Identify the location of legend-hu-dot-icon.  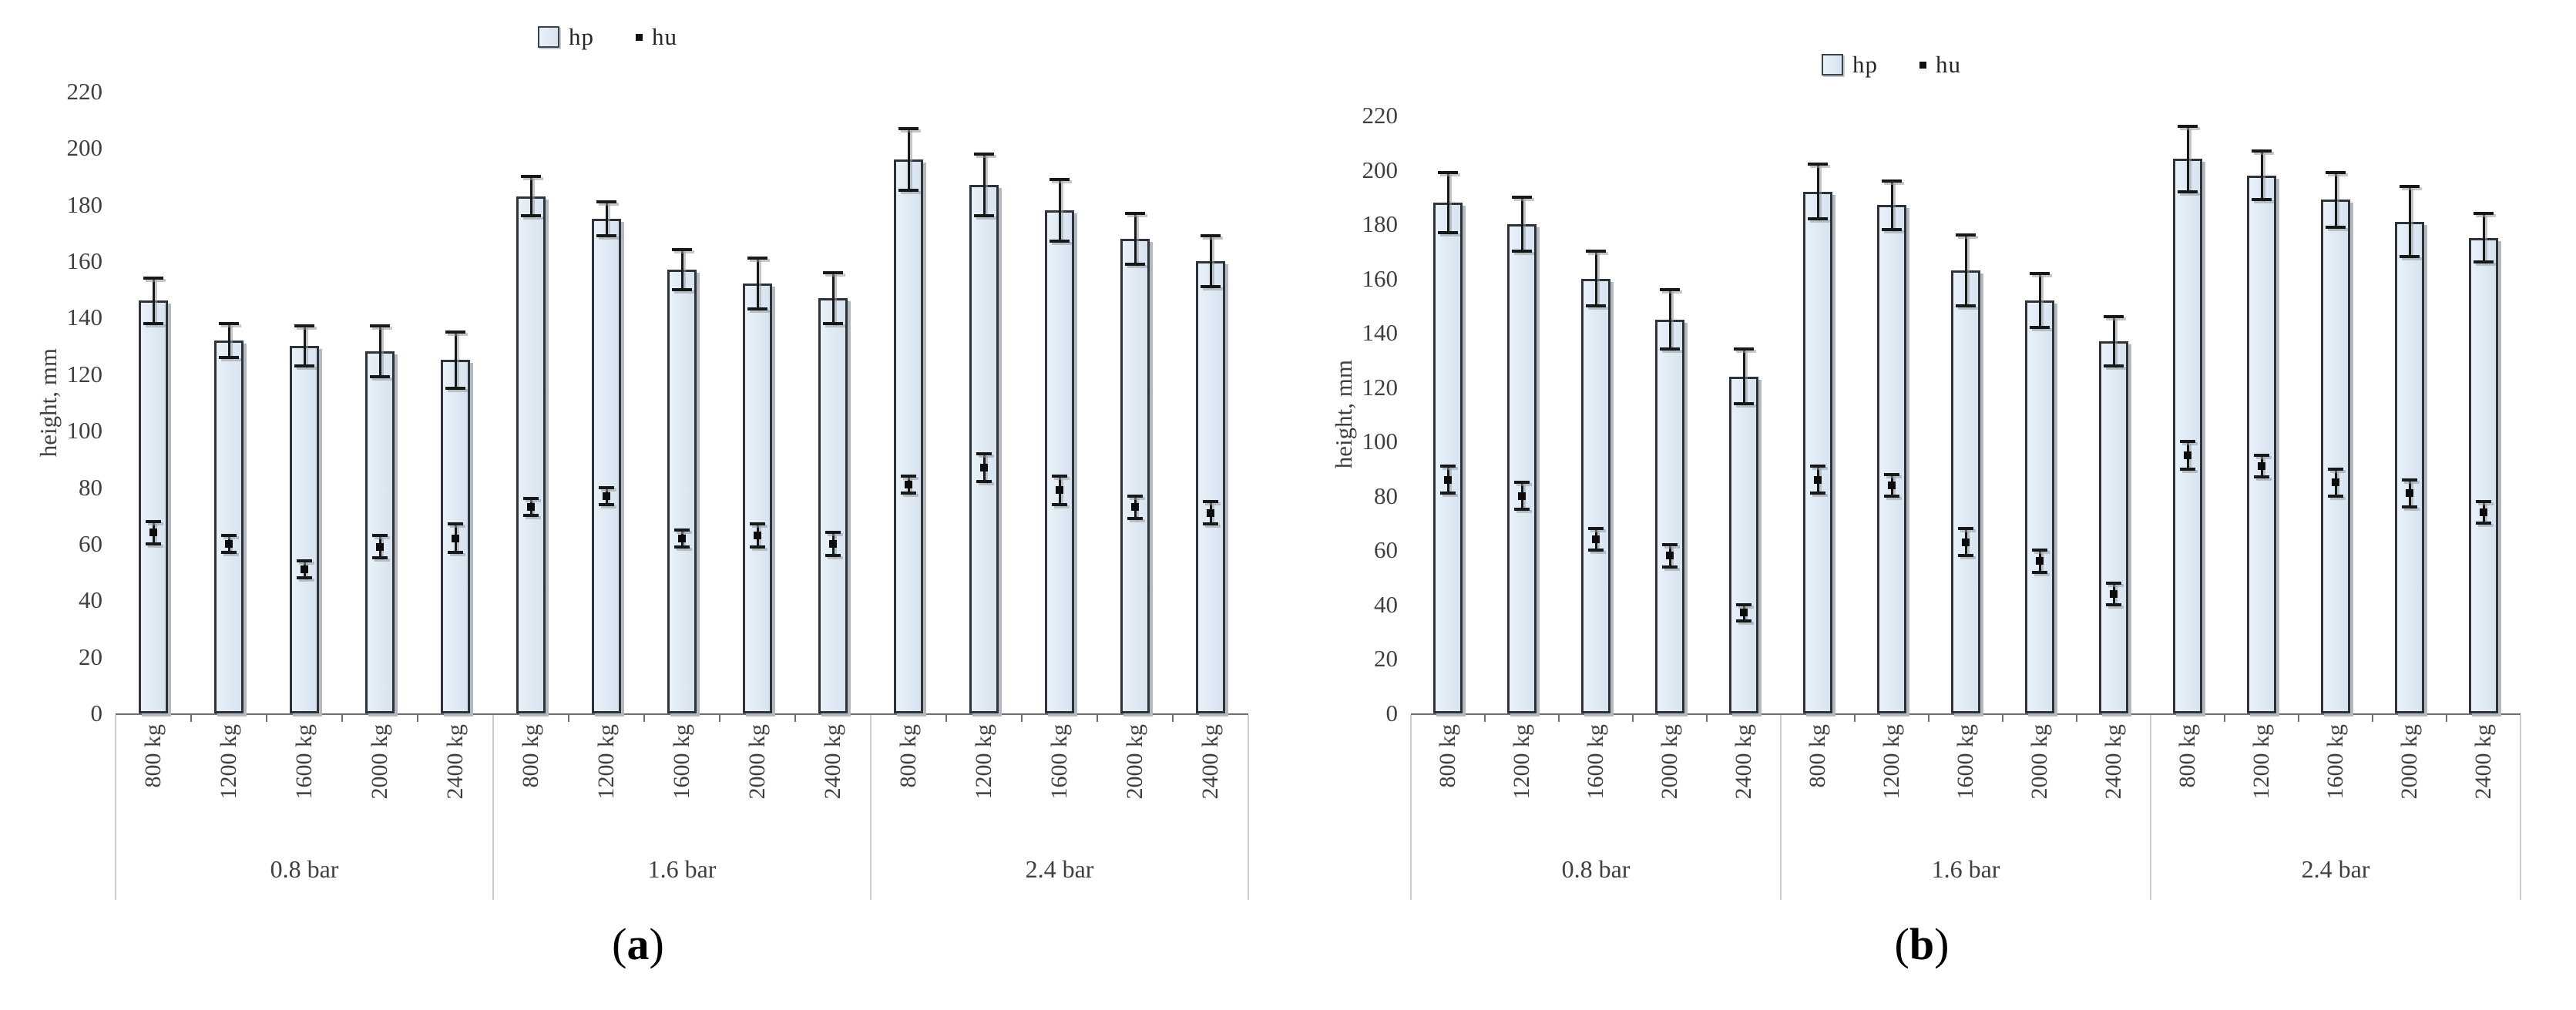
(639, 37).